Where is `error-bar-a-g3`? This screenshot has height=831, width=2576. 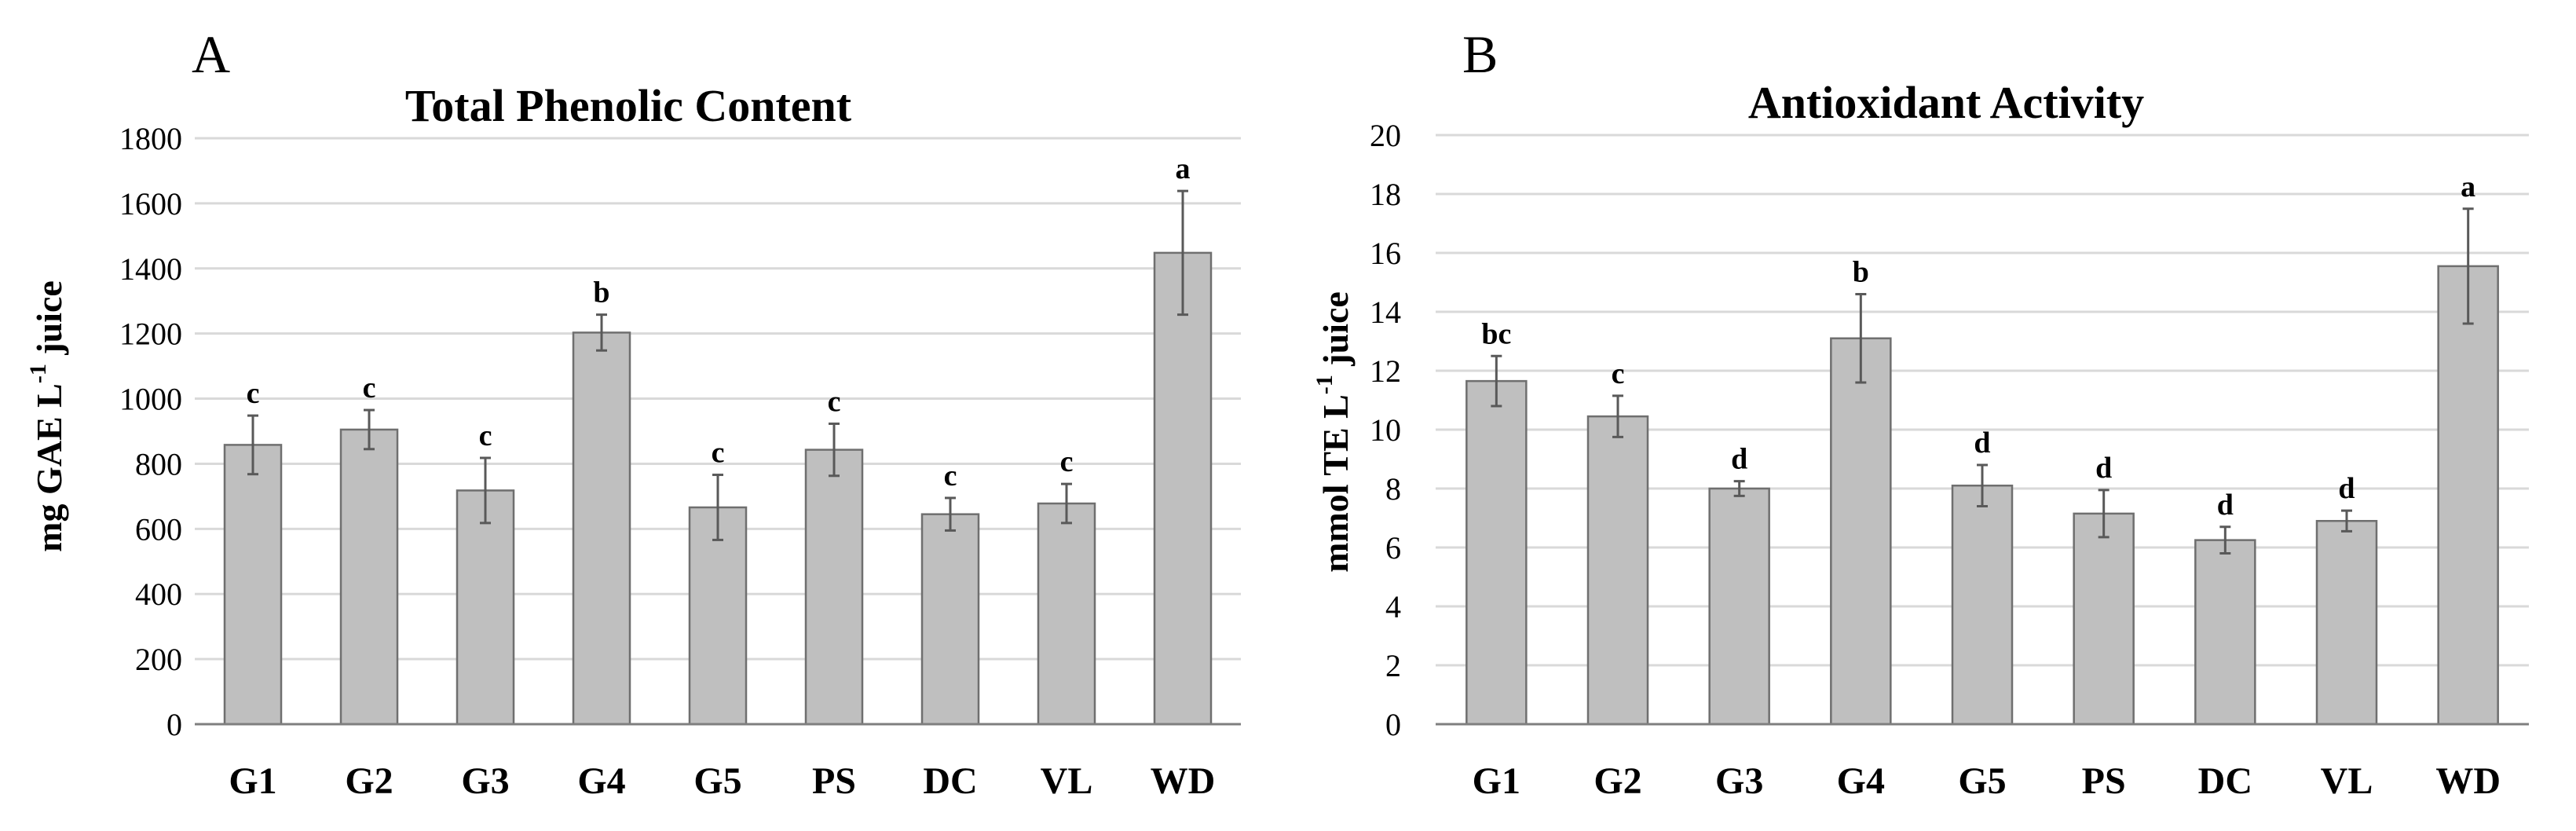 error-bar-a-g3 is located at coordinates (486, 490).